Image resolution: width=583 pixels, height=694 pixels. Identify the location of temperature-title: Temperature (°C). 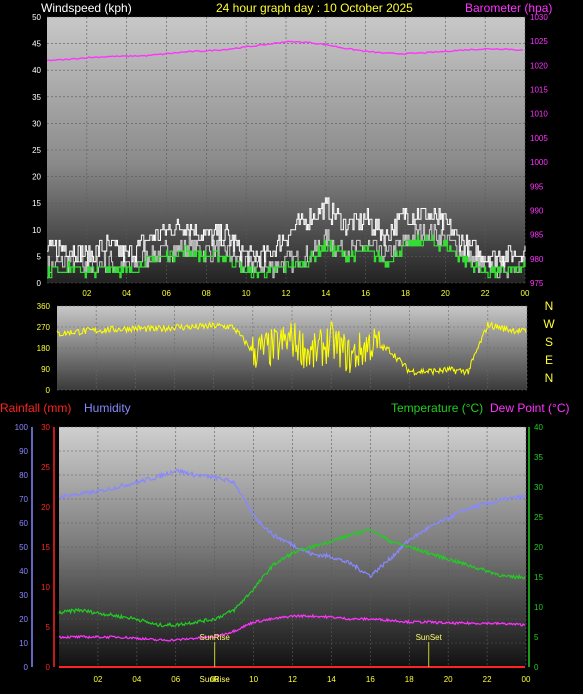
(437, 408).